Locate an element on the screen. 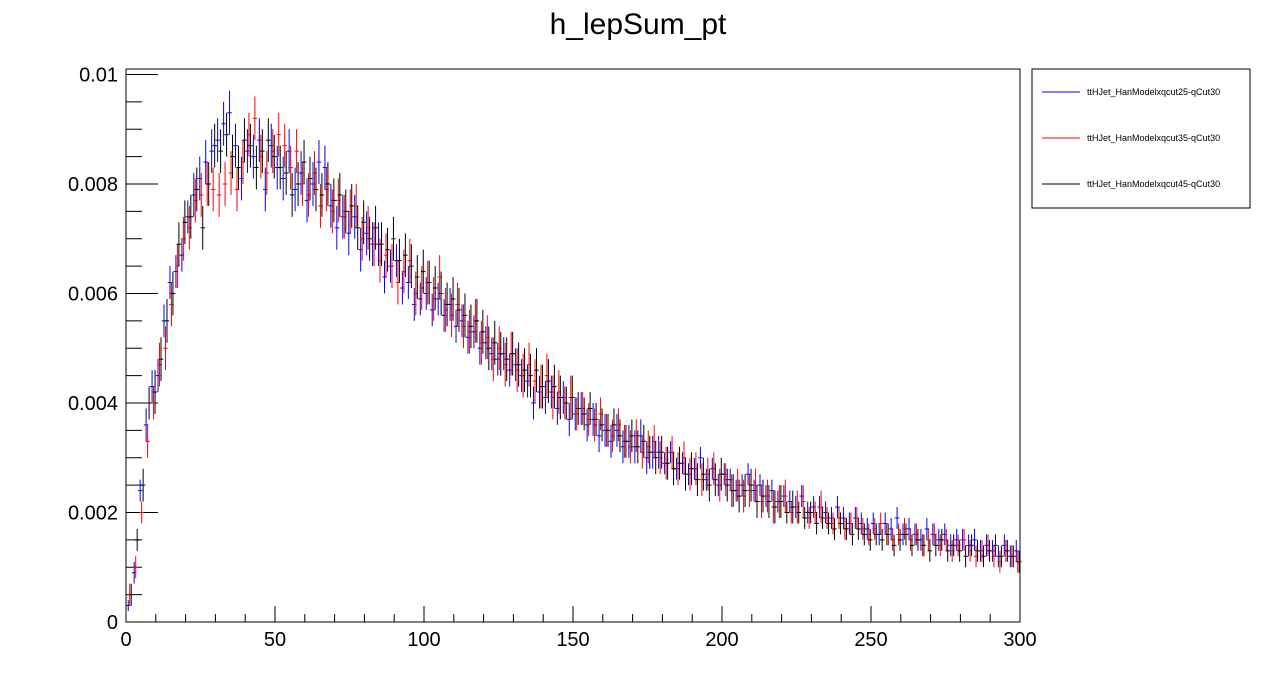 This screenshot has width=1276, height=692. x-axis: 0 50 100 150 200 250 300 is located at coordinates (578, 628).